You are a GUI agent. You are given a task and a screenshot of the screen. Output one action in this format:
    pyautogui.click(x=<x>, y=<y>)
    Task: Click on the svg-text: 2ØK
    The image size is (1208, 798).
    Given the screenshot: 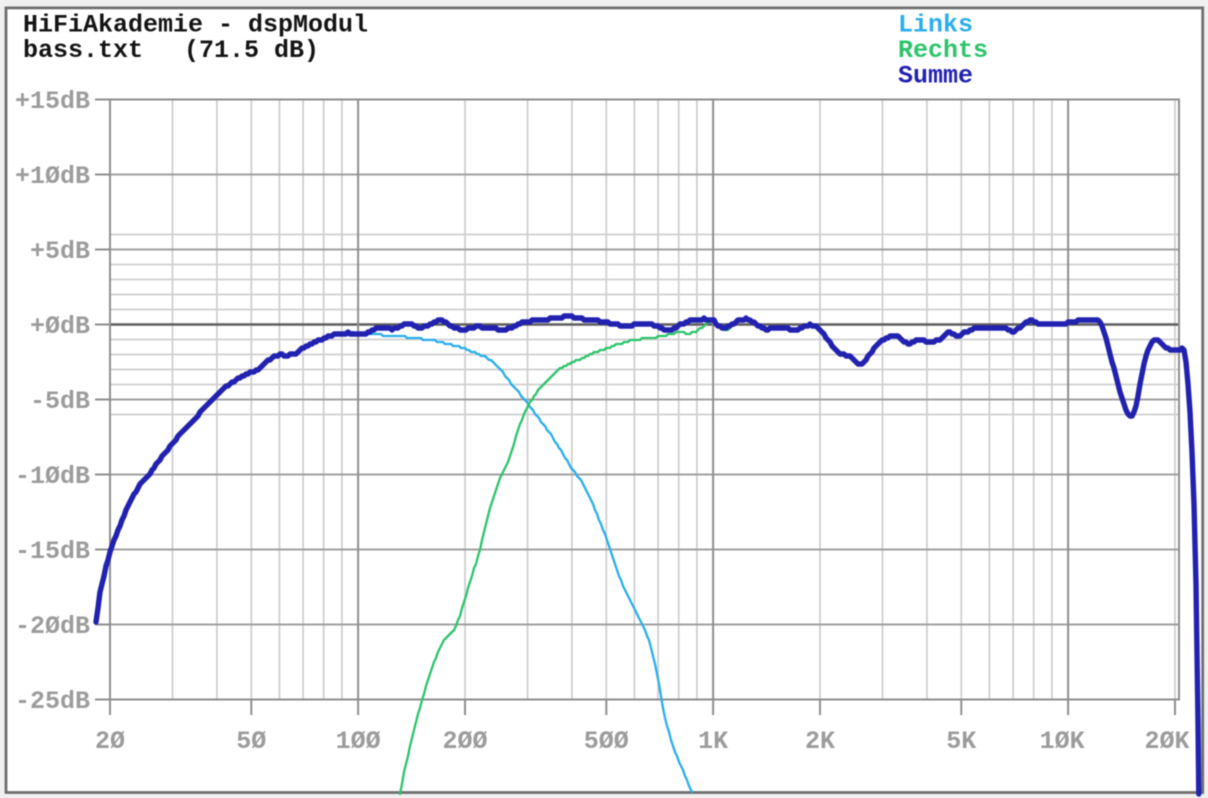 What is the action you would take?
    pyautogui.click(x=1166, y=741)
    